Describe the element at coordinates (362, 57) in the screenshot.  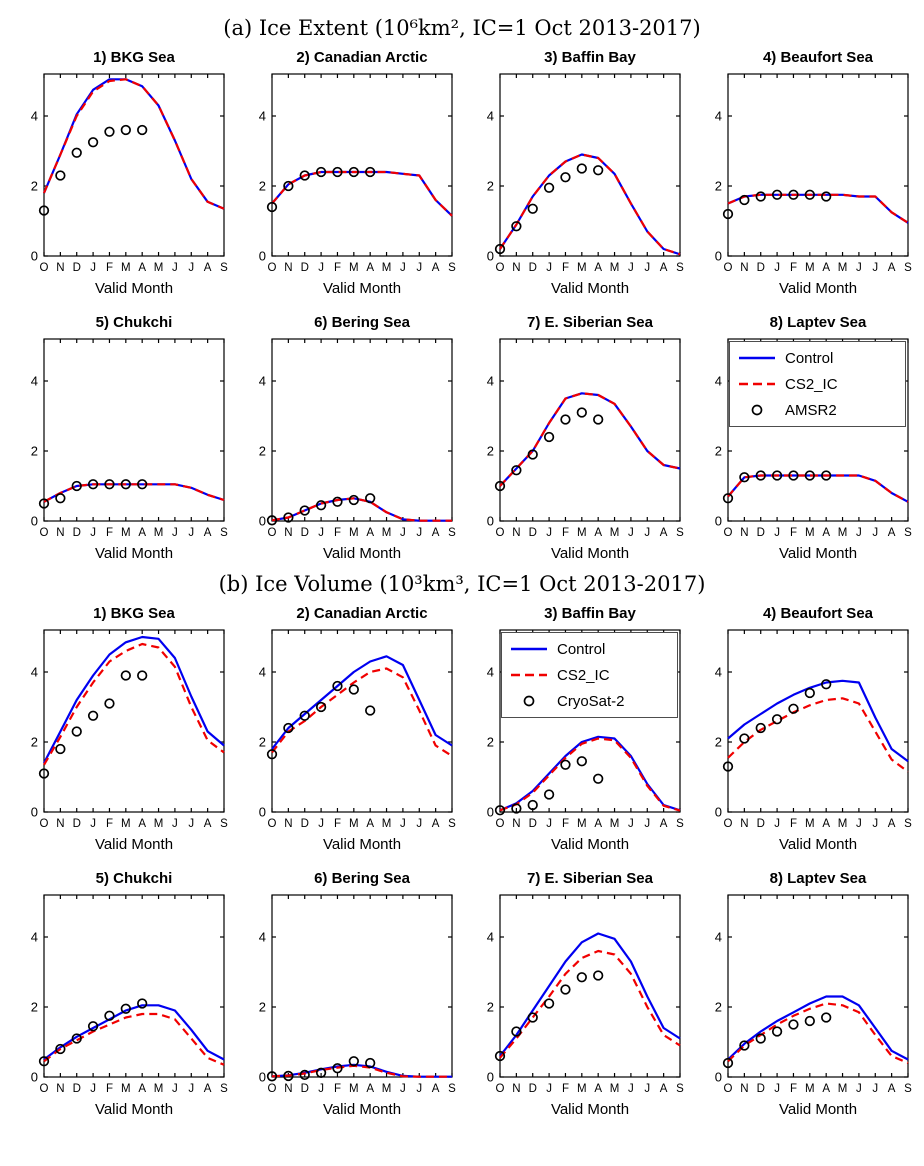
I see `subplot-title: 2) Canadian Arctic` at that location.